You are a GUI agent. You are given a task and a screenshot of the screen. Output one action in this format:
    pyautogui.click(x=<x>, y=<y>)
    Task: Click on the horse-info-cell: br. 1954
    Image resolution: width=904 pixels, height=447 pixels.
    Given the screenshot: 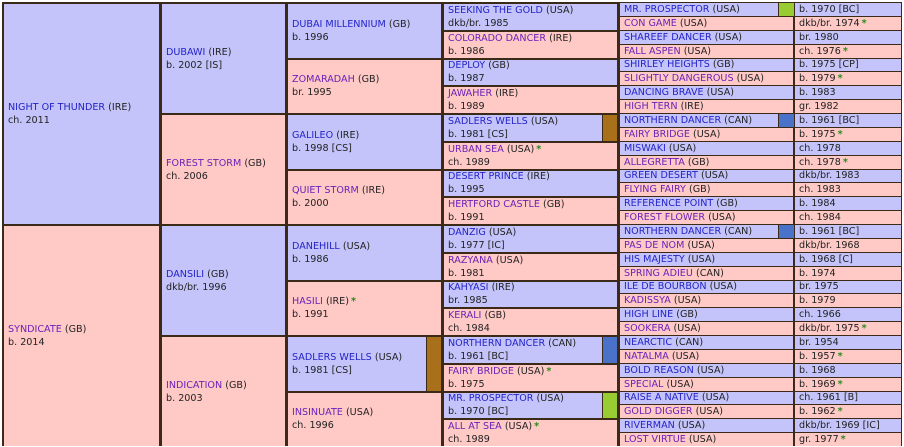 What is the action you would take?
    pyautogui.click(x=848, y=342)
    